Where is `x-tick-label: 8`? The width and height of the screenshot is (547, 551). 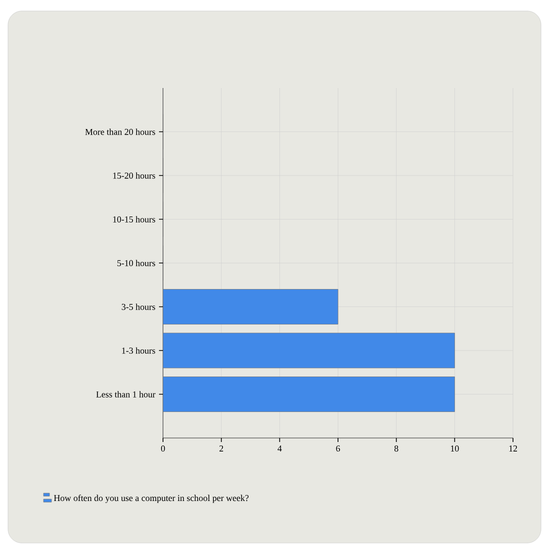
x-tick-label: 8 is located at coordinates (396, 449).